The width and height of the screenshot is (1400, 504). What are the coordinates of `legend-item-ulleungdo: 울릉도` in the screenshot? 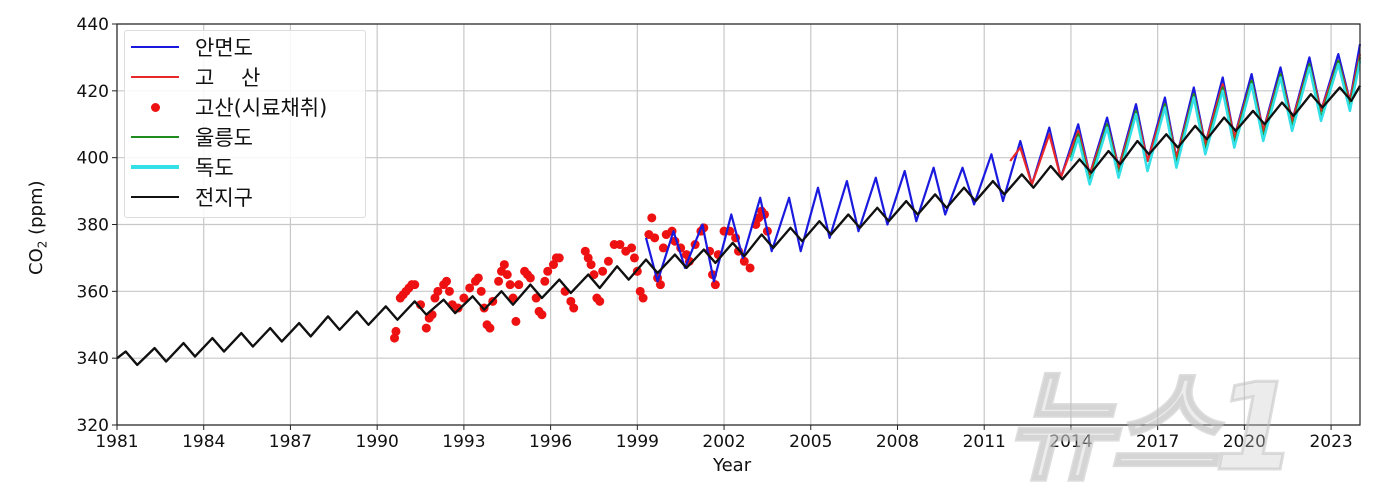 It's located at (189, 137).